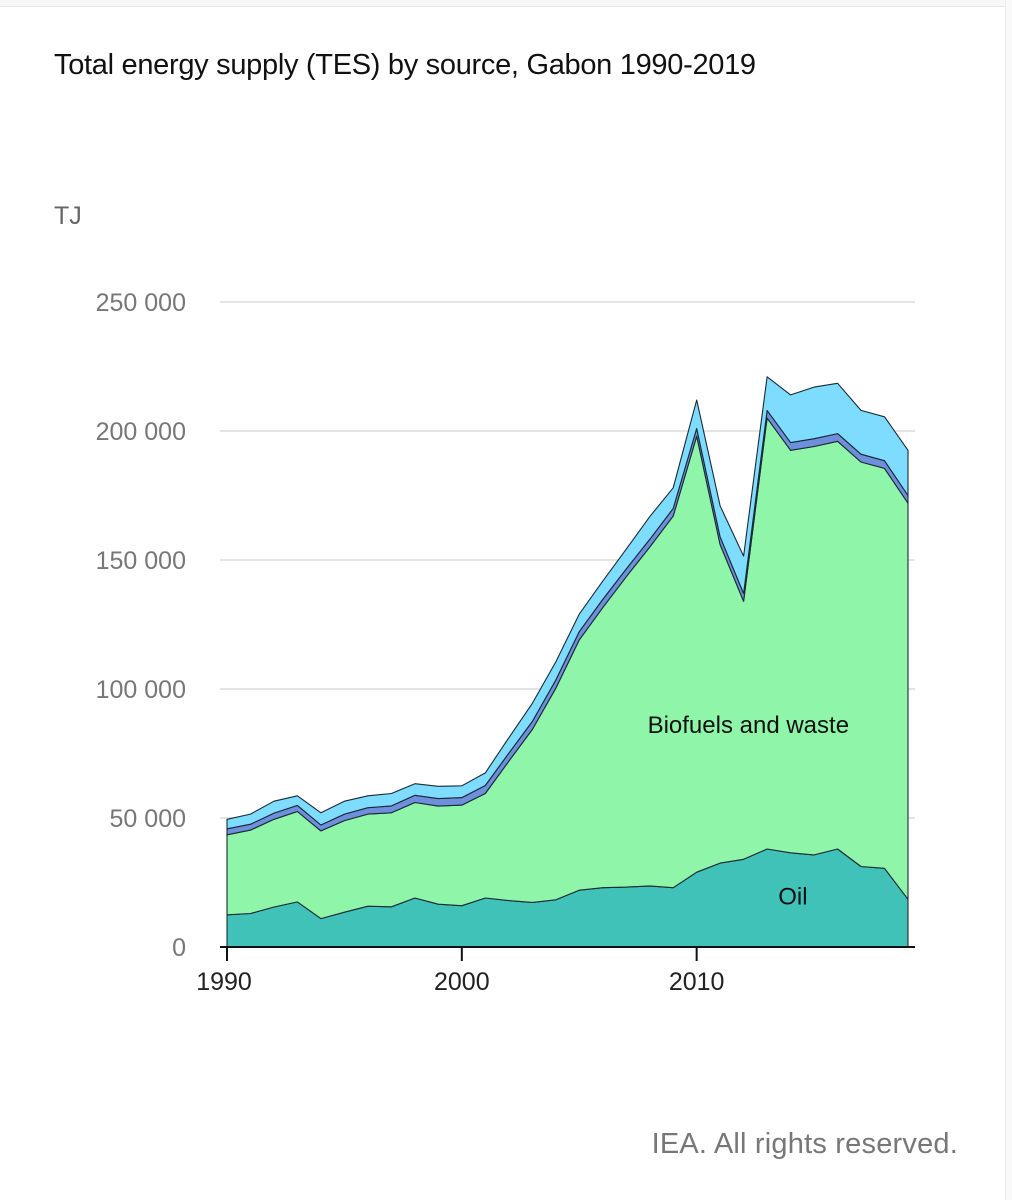 The height and width of the screenshot is (1200, 1012). I want to click on annotation-oil: Oil, so click(792, 896).